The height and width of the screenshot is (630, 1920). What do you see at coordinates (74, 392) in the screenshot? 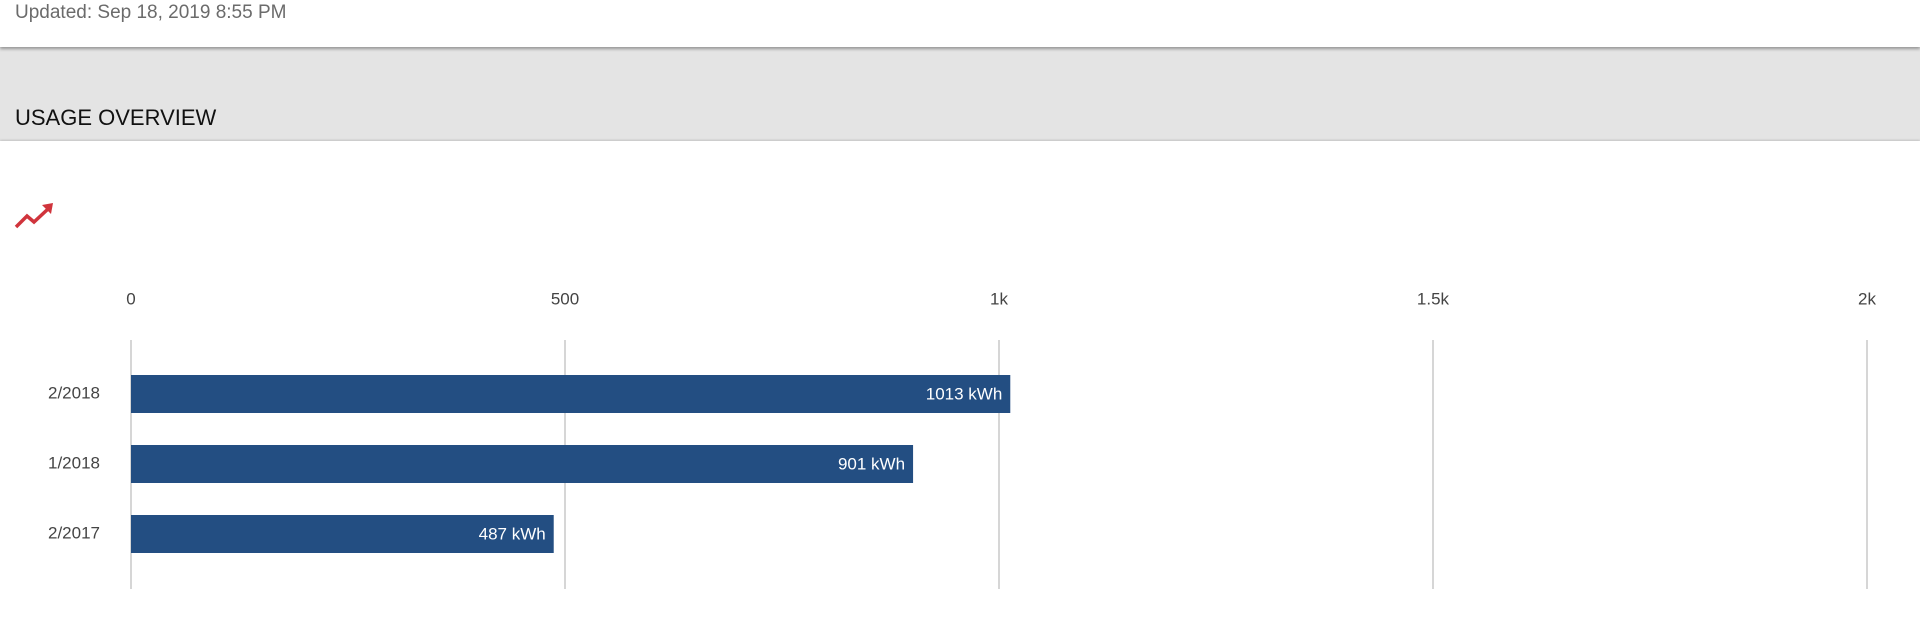
I see `y-tick-label: 2/2018` at bounding box center [74, 392].